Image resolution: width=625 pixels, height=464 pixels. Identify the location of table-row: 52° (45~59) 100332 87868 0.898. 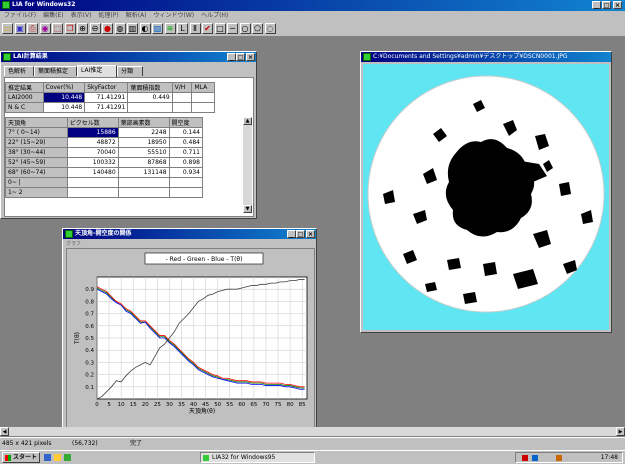
(104, 162).